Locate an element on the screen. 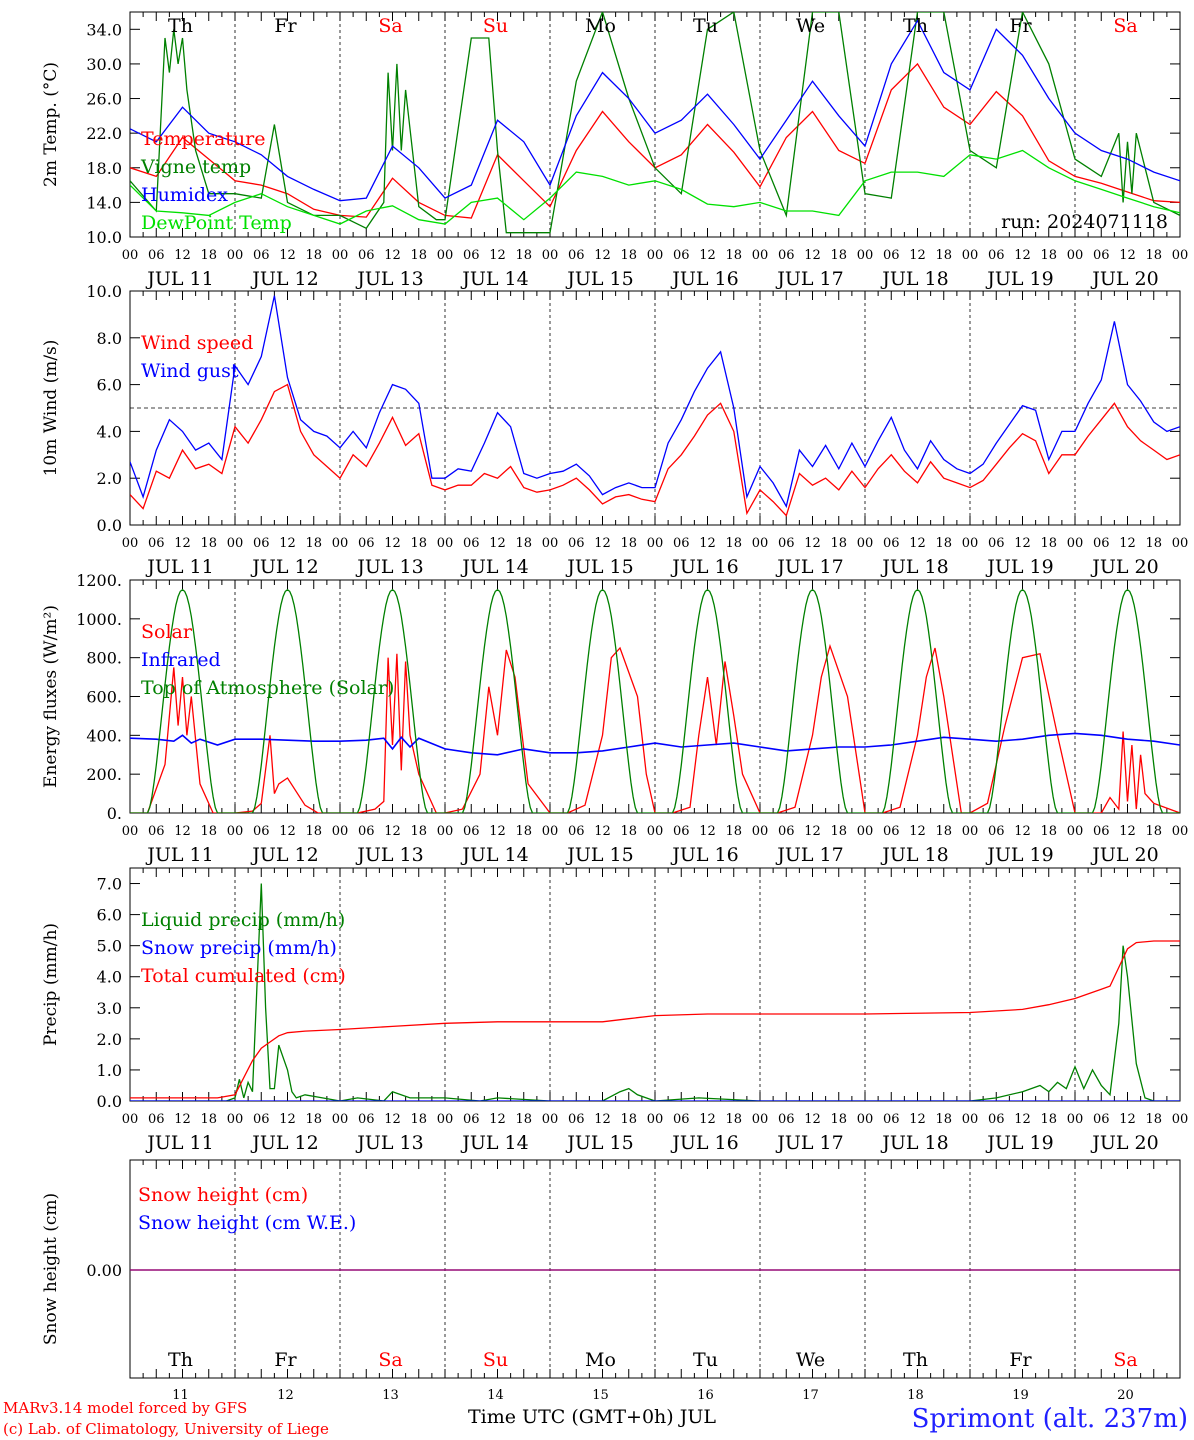  y-tick-label: 0.0 is located at coordinates (109, 525).